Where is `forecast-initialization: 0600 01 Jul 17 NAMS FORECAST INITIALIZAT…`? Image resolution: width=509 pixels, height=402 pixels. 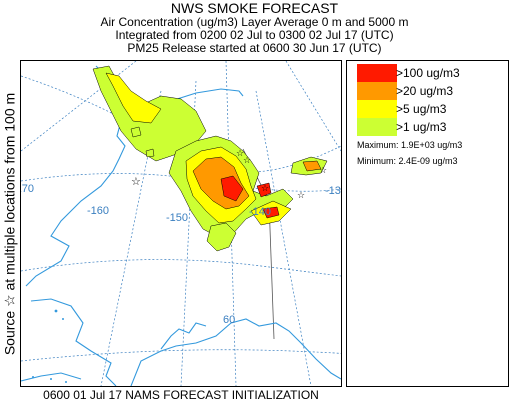
forecast-initialization: 0600 01 Jul 17 NAMS FORECAST INITIALIZAT… is located at coordinates (181, 395).